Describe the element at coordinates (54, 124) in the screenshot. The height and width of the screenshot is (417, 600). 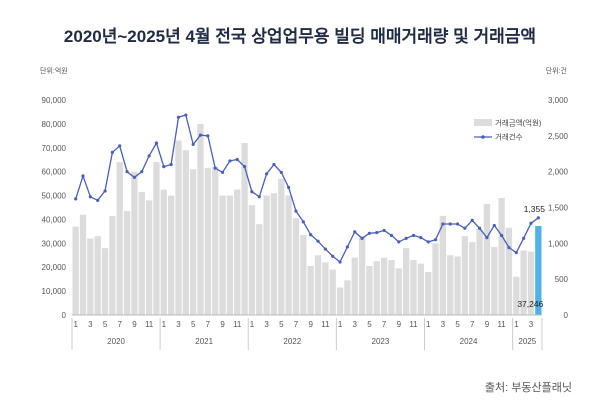
I see `left-tick-label: 80,000` at that location.